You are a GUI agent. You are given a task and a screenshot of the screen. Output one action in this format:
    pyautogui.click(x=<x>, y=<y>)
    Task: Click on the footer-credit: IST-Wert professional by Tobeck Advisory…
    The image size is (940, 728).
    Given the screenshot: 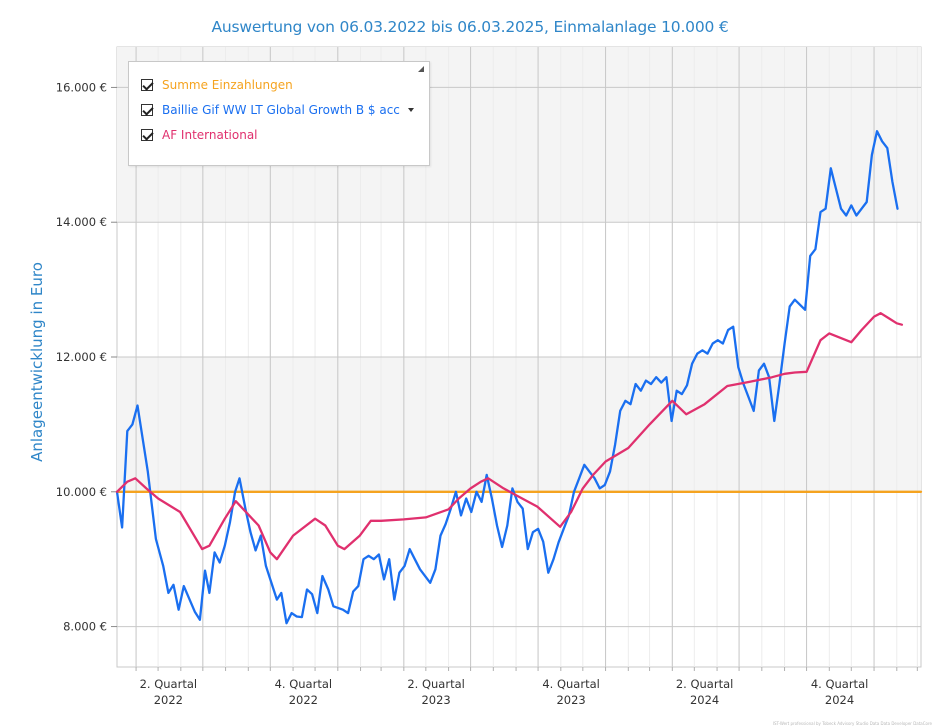 What is the action you would take?
    pyautogui.click(x=852, y=723)
    